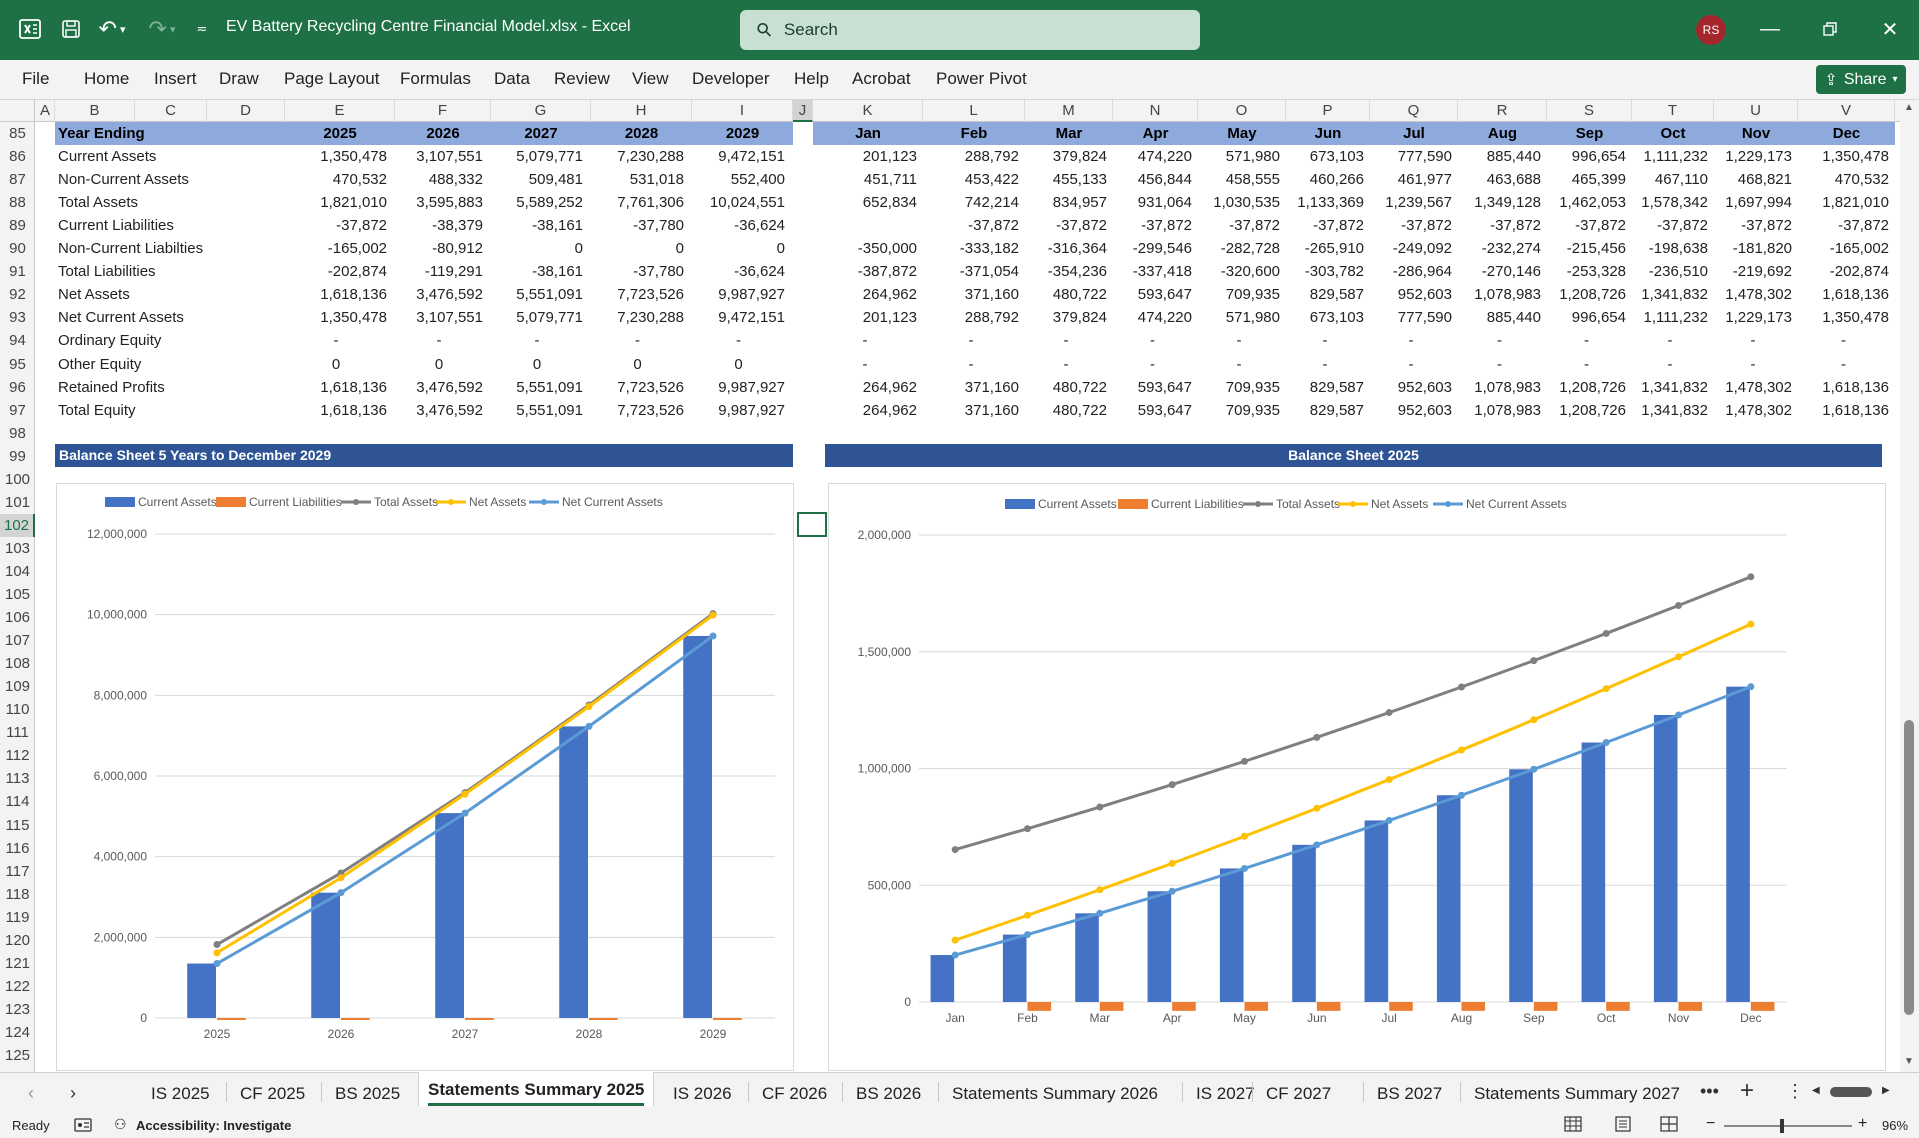 The width and height of the screenshot is (1919, 1138). What do you see at coordinates (17, 571) in the screenshot?
I see `row-header-104: 104` at bounding box center [17, 571].